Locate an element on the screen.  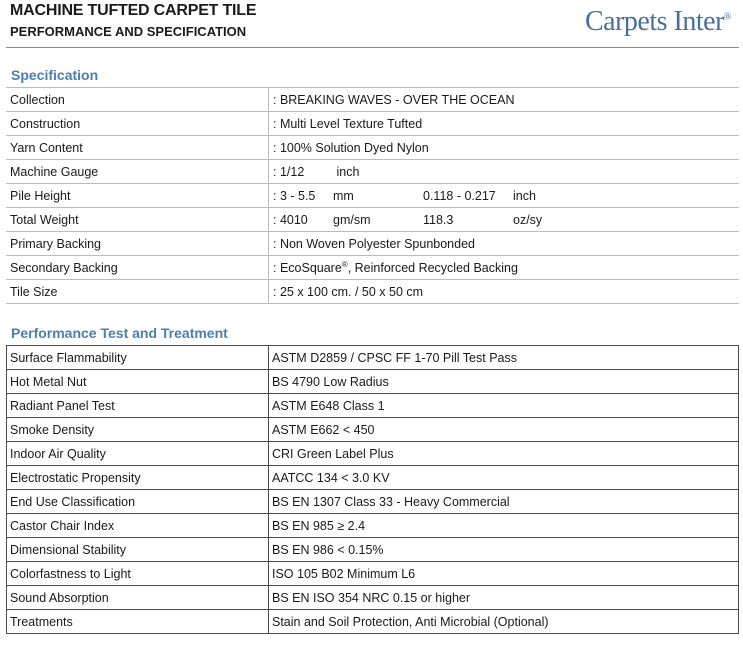
performance-label: Hot Metal Nut is located at coordinates (137, 381).